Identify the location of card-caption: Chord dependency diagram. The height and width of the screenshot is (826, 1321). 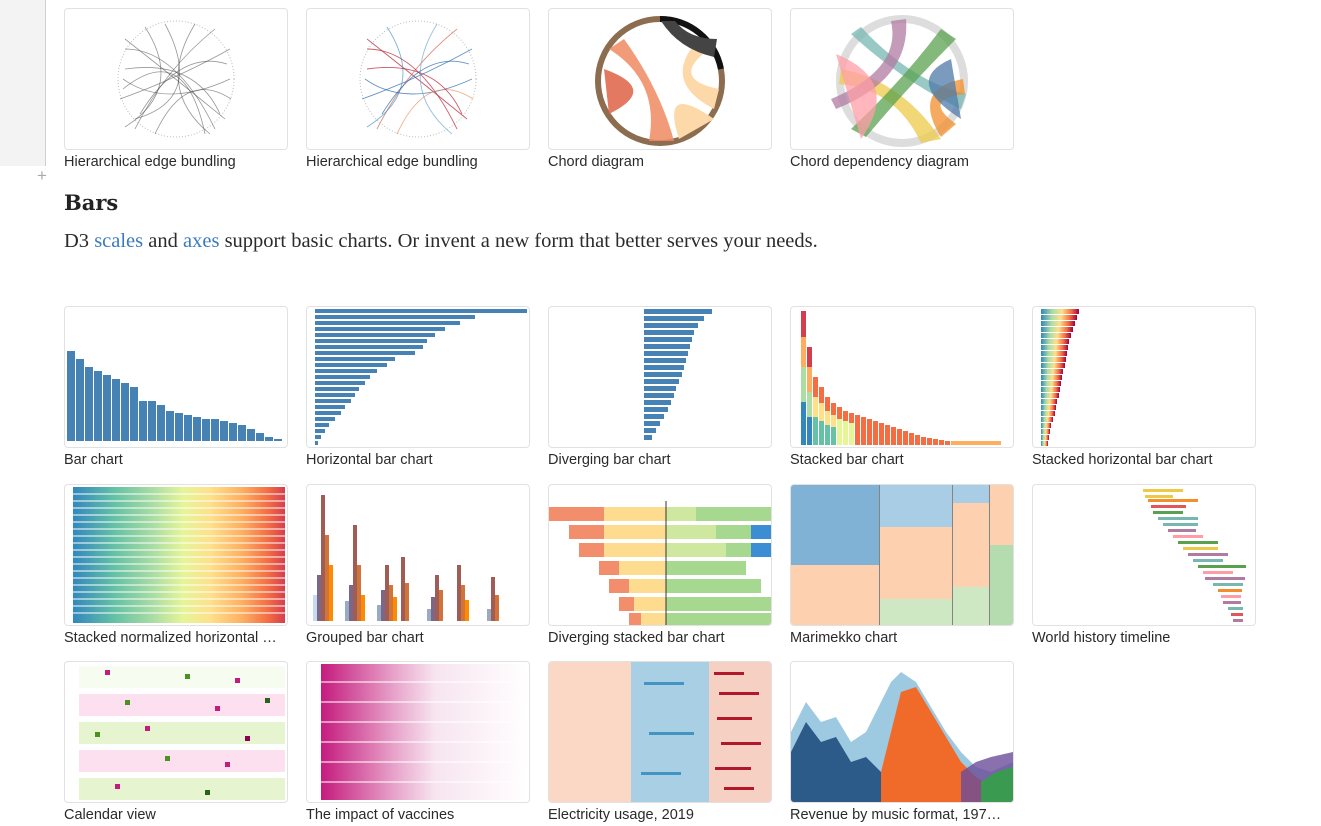
(879, 162).